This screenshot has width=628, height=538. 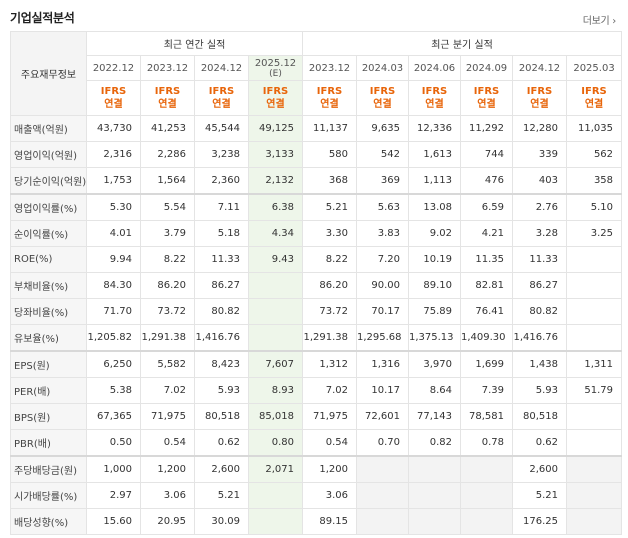 What do you see at coordinates (113, 128) in the screenshot?
I see `value-cell: 43,730` at bounding box center [113, 128].